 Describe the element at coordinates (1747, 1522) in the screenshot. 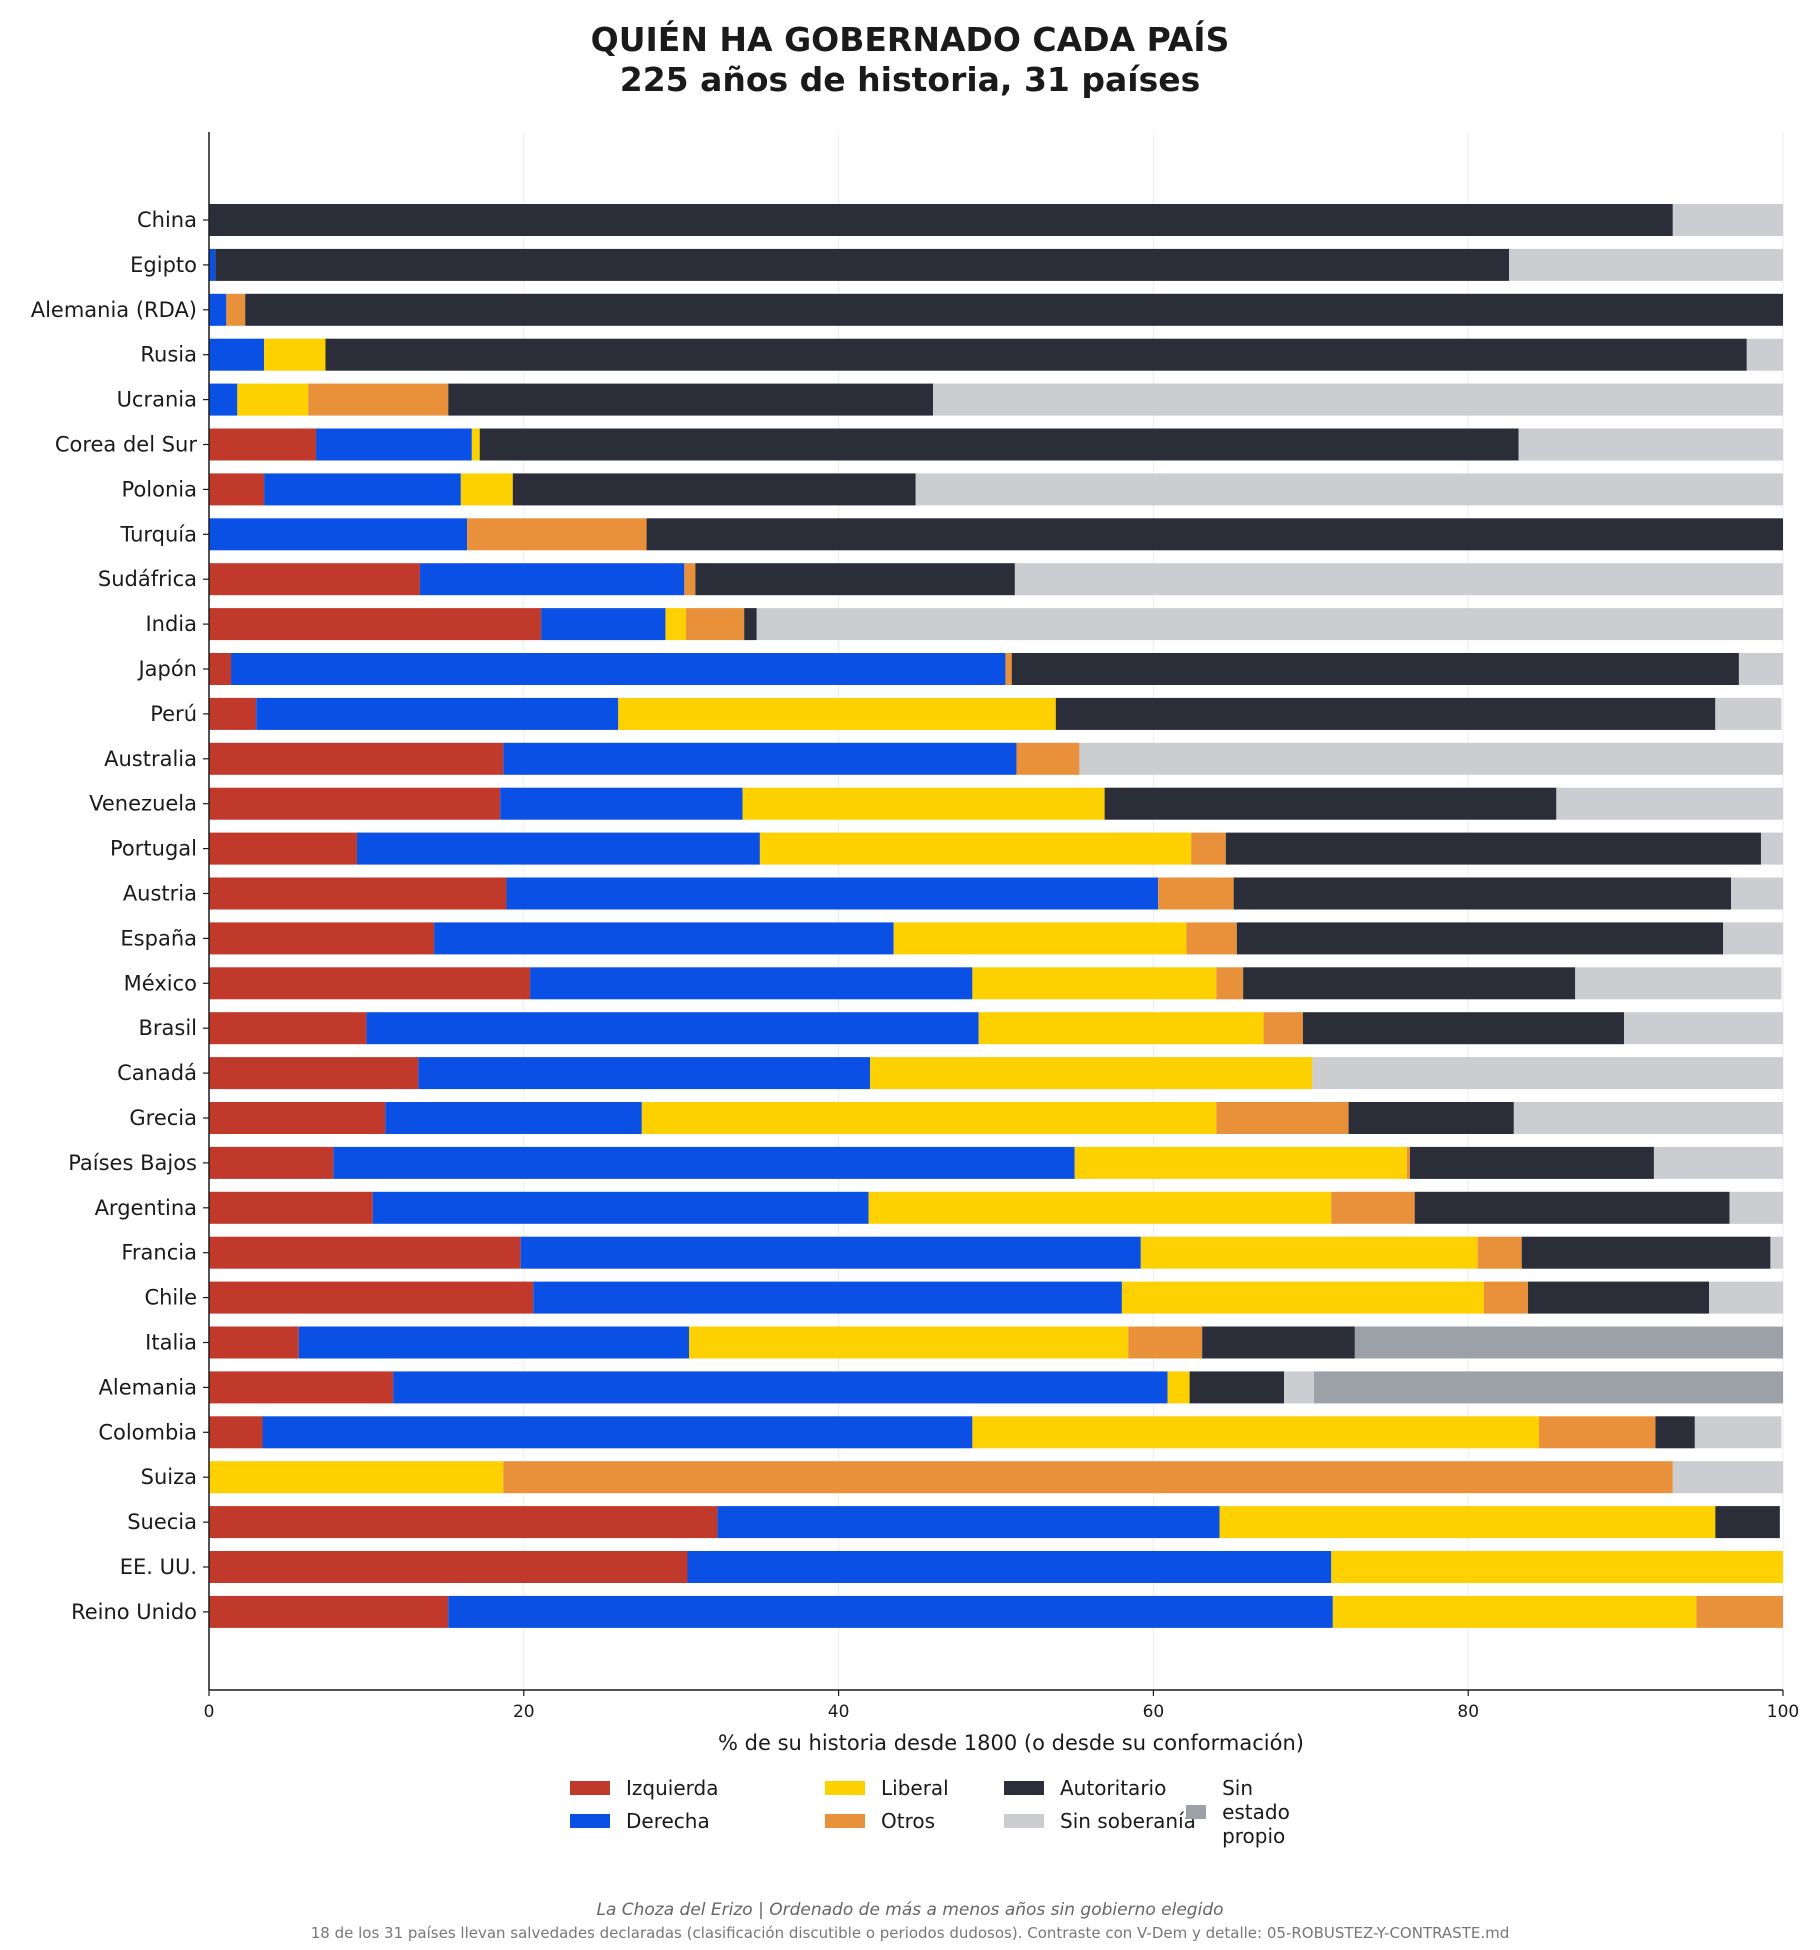

I see `bar-segment: Suecia — Autoritario: 4.1` at that location.